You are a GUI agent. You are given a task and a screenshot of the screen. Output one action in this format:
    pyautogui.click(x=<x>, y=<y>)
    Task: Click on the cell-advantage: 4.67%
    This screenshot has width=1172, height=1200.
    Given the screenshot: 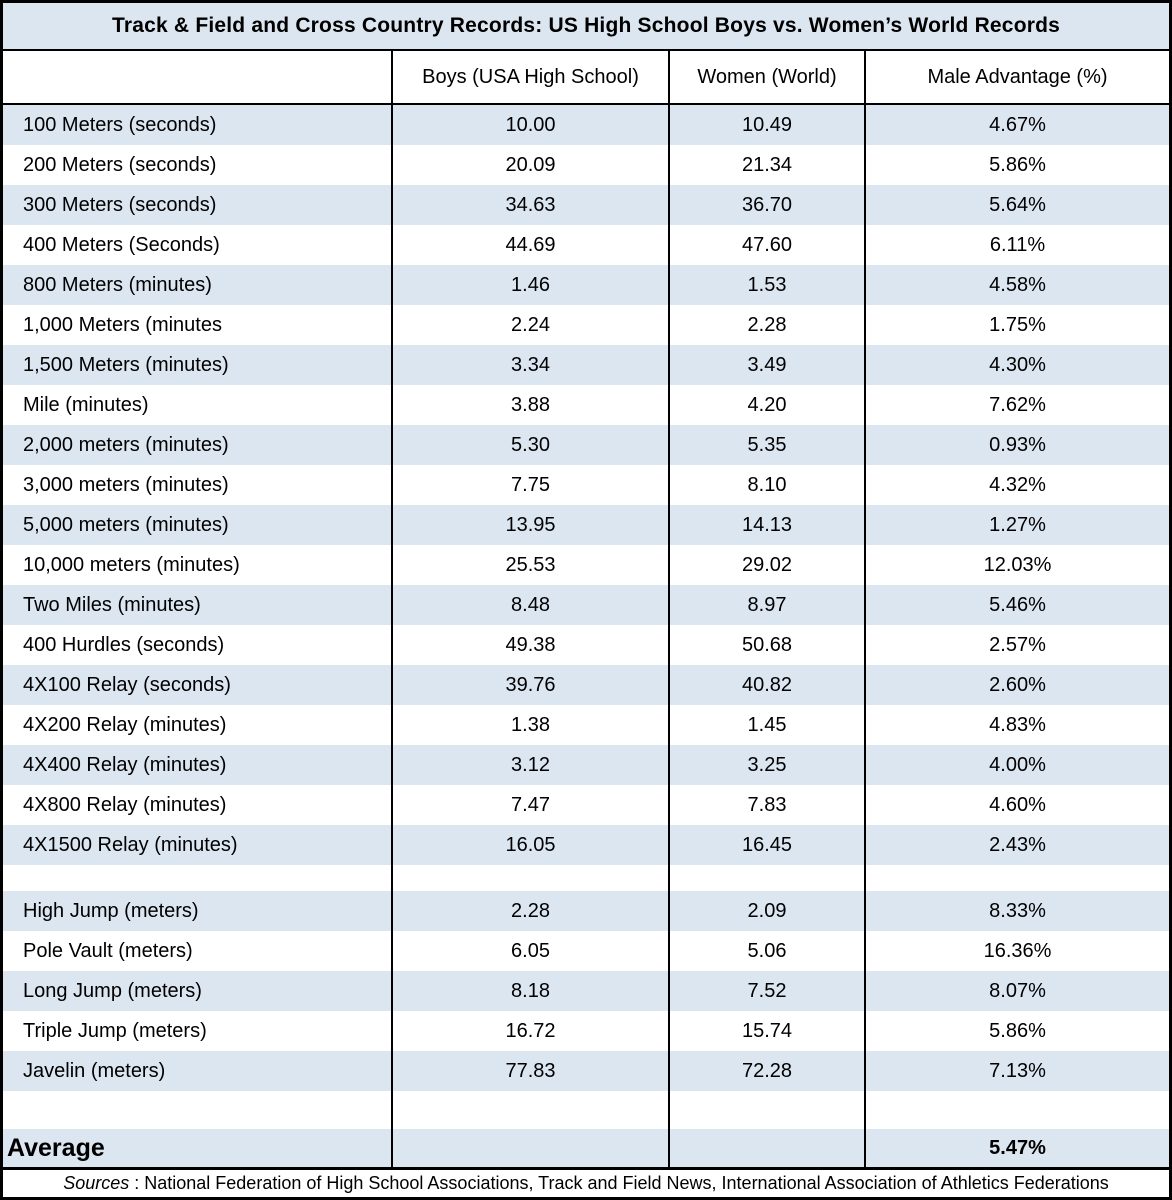 What is the action you would take?
    pyautogui.click(x=1016, y=125)
    